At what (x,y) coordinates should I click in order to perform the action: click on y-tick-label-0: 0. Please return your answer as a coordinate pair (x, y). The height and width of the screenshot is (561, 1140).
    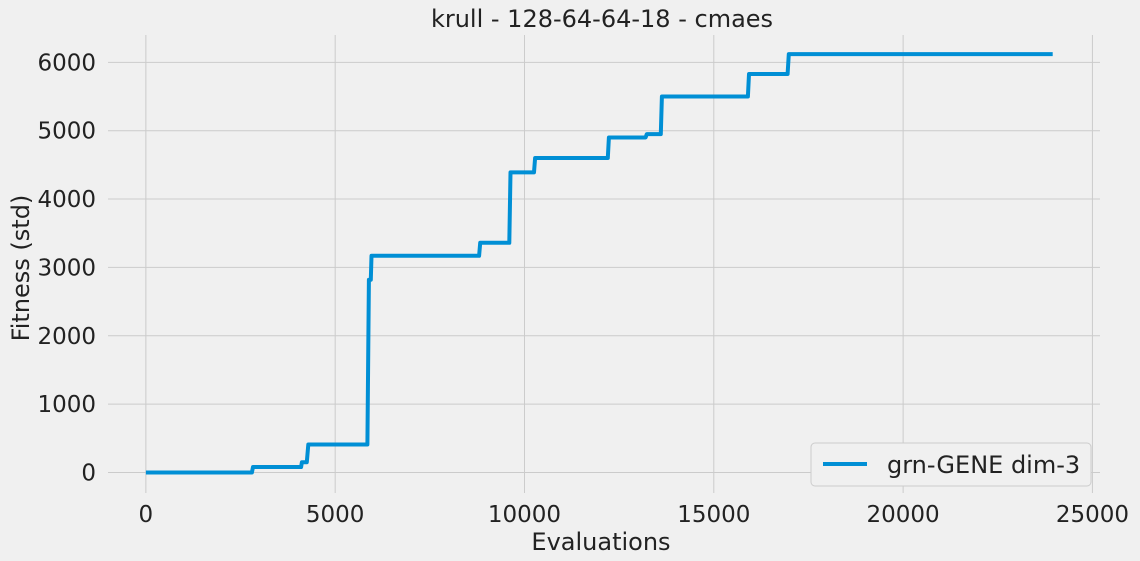
    Looking at the image, I should click on (88, 473).